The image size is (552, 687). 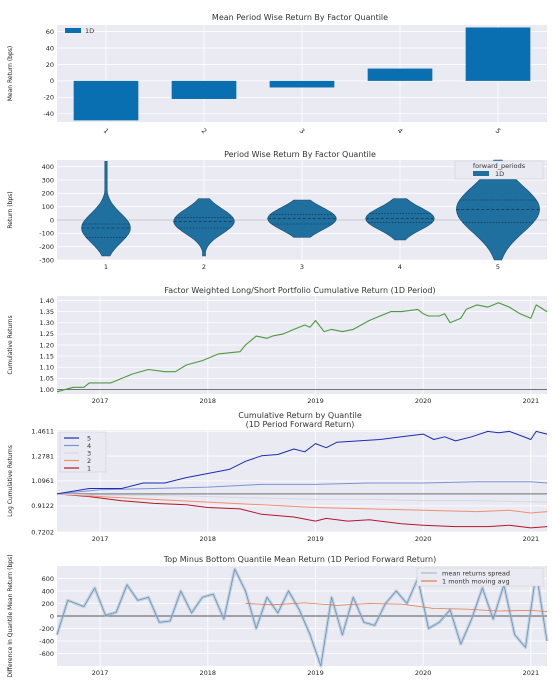 What do you see at coordinates (48, 98) in the screenshot?
I see `y-tick-label: -20` at bounding box center [48, 98].